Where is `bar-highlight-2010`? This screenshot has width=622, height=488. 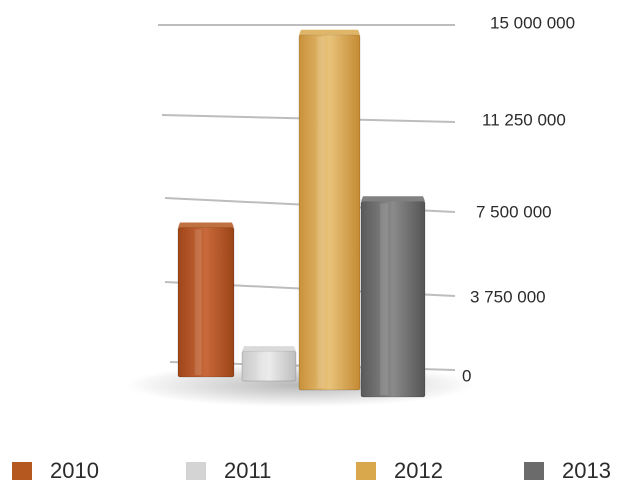
bar-highlight-2010 is located at coordinates (198, 302).